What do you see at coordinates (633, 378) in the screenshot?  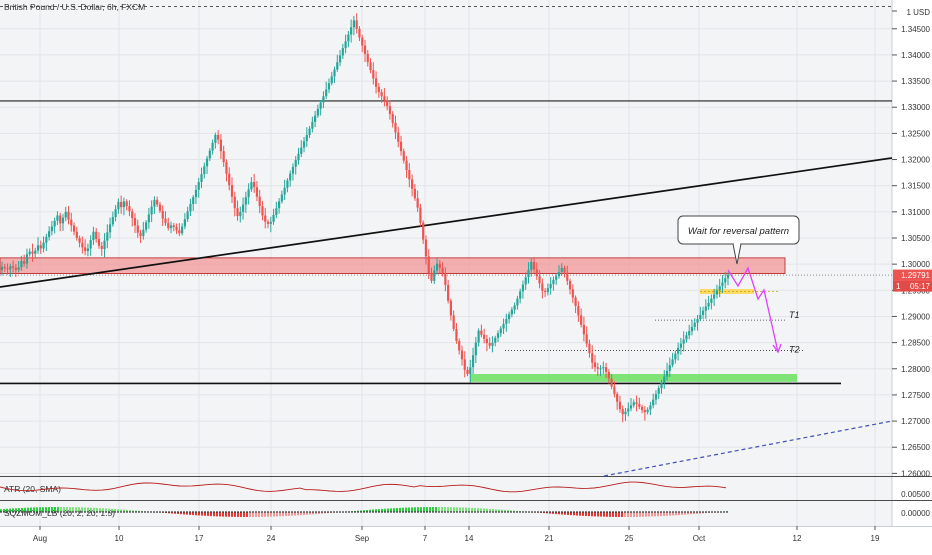 I see `support-zone` at bounding box center [633, 378].